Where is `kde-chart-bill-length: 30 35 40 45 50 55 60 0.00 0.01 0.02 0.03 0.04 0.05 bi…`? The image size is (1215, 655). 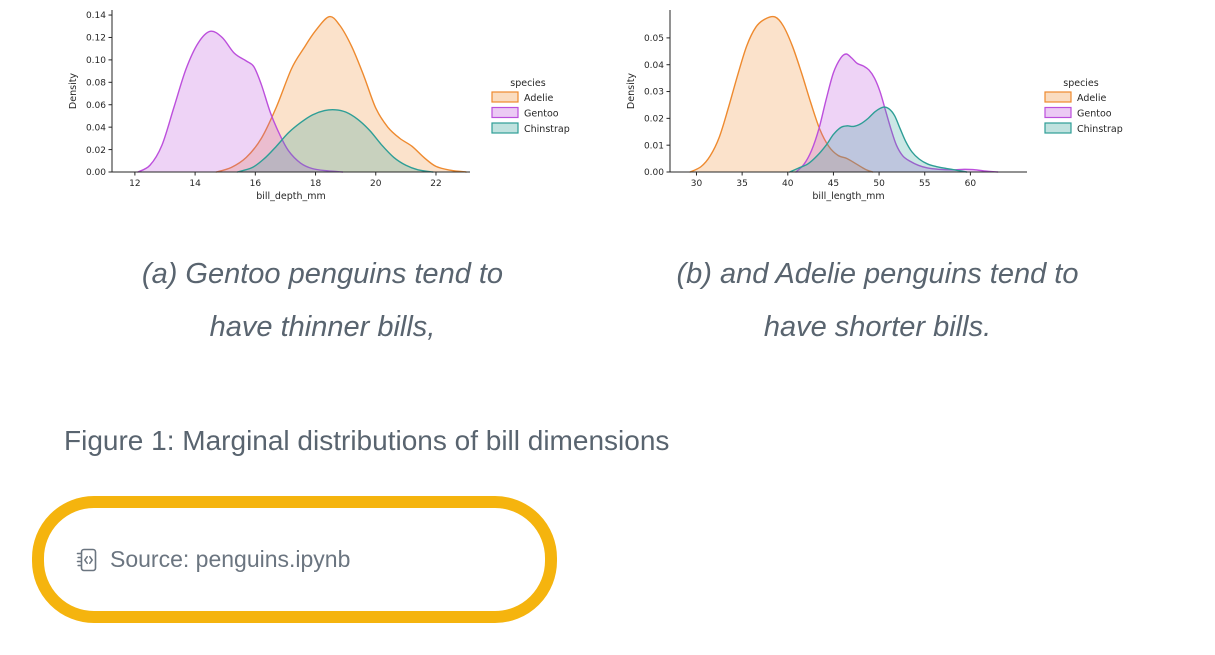 kde-chart-bill-length: 30 35 40 45 50 55 60 0.00 0.01 0.02 0.03 0.04 0.05 bi… is located at coordinates (874, 106).